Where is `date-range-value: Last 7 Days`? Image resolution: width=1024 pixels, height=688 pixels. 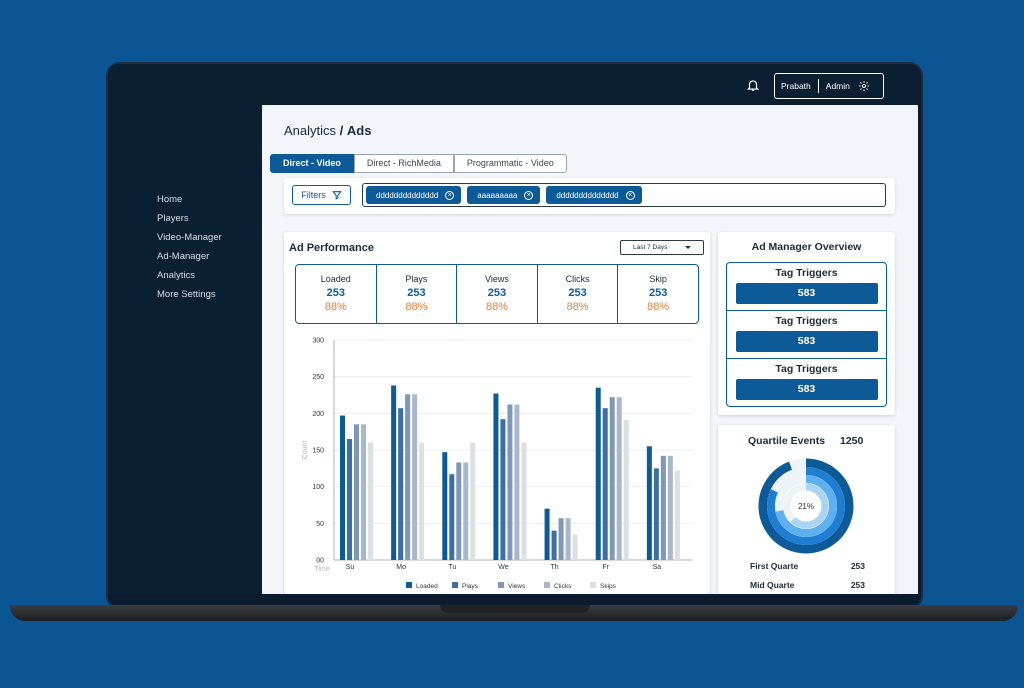 date-range-value: Last 7 Days is located at coordinates (650, 247).